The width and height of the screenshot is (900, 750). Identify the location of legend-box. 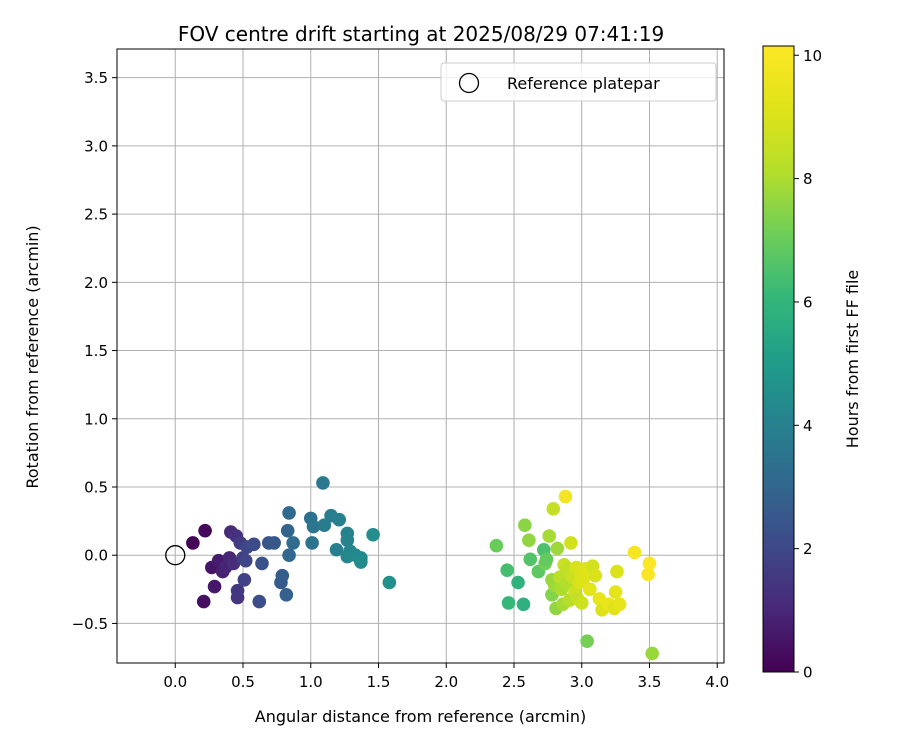
(578, 82).